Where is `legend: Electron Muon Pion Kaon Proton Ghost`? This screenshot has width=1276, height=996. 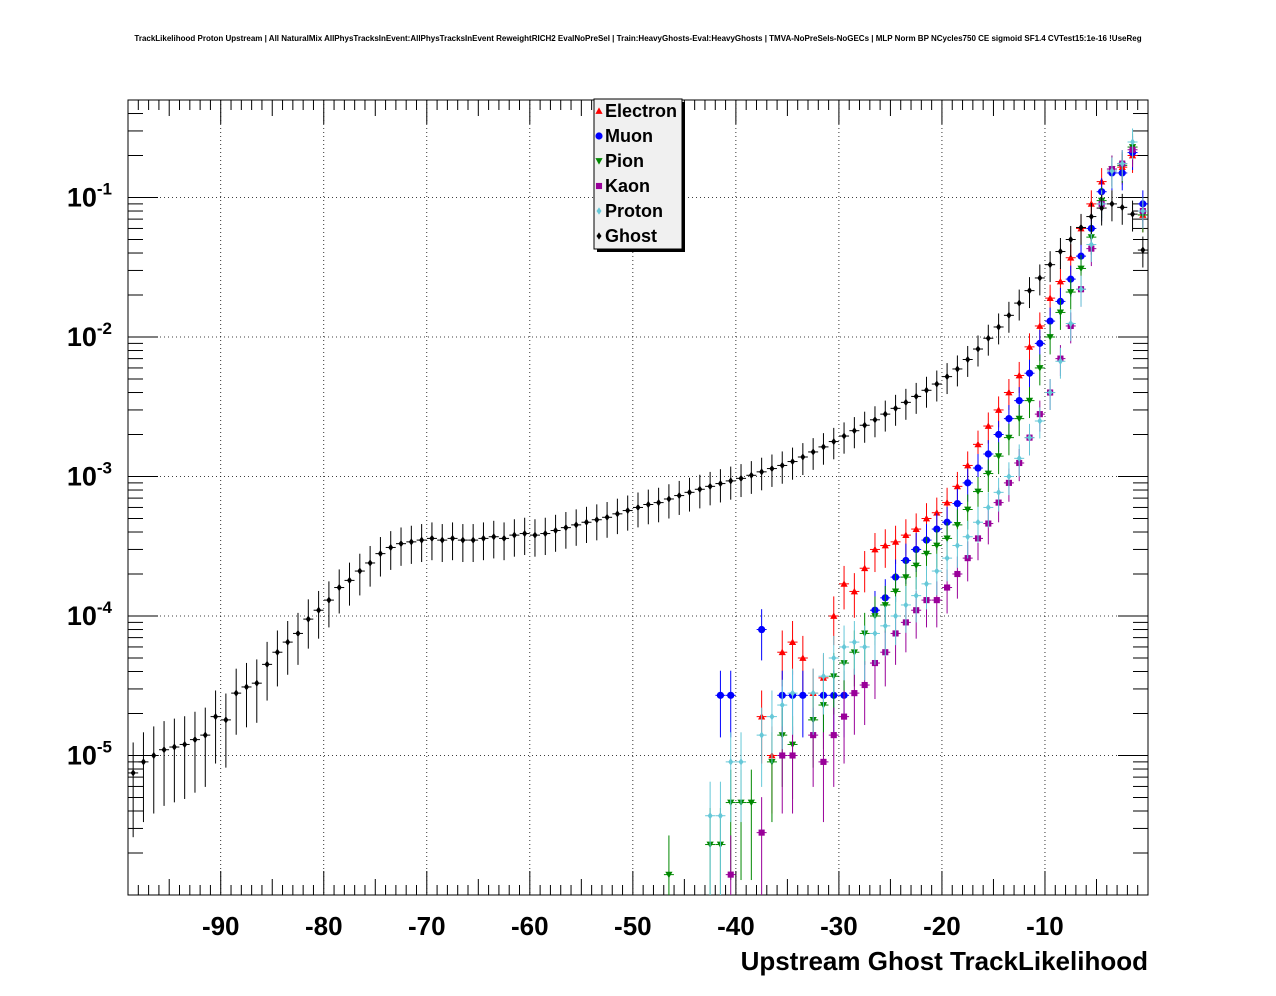 legend: Electron Muon Pion Kaon Proton Ghost is located at coordinates (639, 175).